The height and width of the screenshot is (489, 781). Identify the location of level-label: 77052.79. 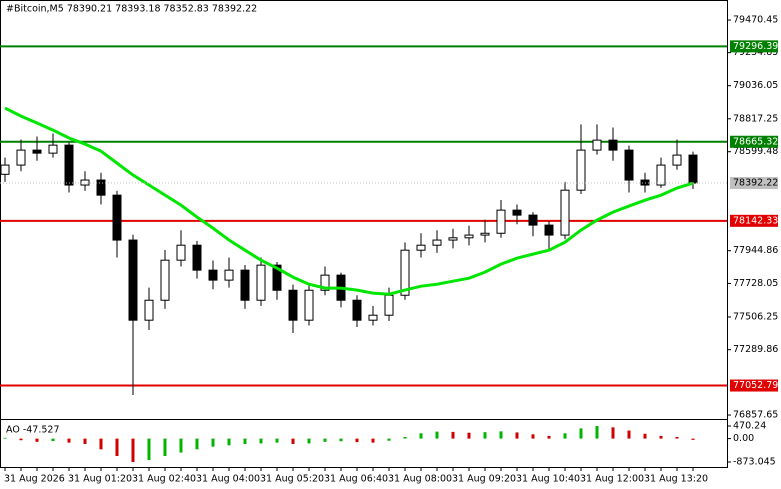
(755, 385).